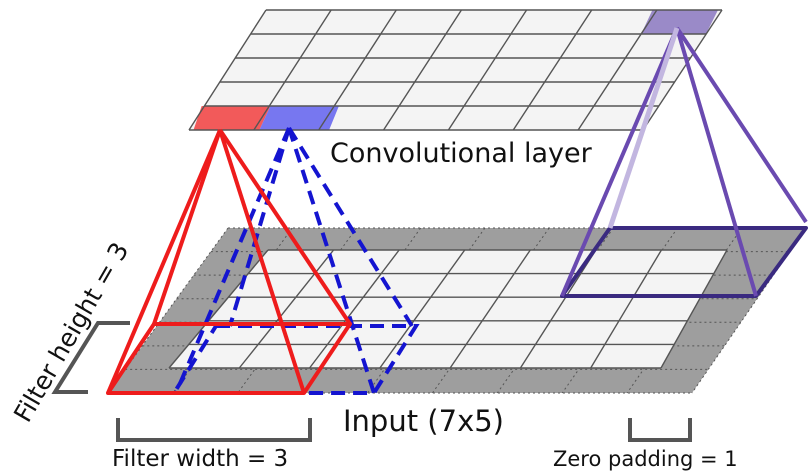 The height and width of the screenshot is (474, 811). I want to click on conv-cell-red, so click(232, 118).